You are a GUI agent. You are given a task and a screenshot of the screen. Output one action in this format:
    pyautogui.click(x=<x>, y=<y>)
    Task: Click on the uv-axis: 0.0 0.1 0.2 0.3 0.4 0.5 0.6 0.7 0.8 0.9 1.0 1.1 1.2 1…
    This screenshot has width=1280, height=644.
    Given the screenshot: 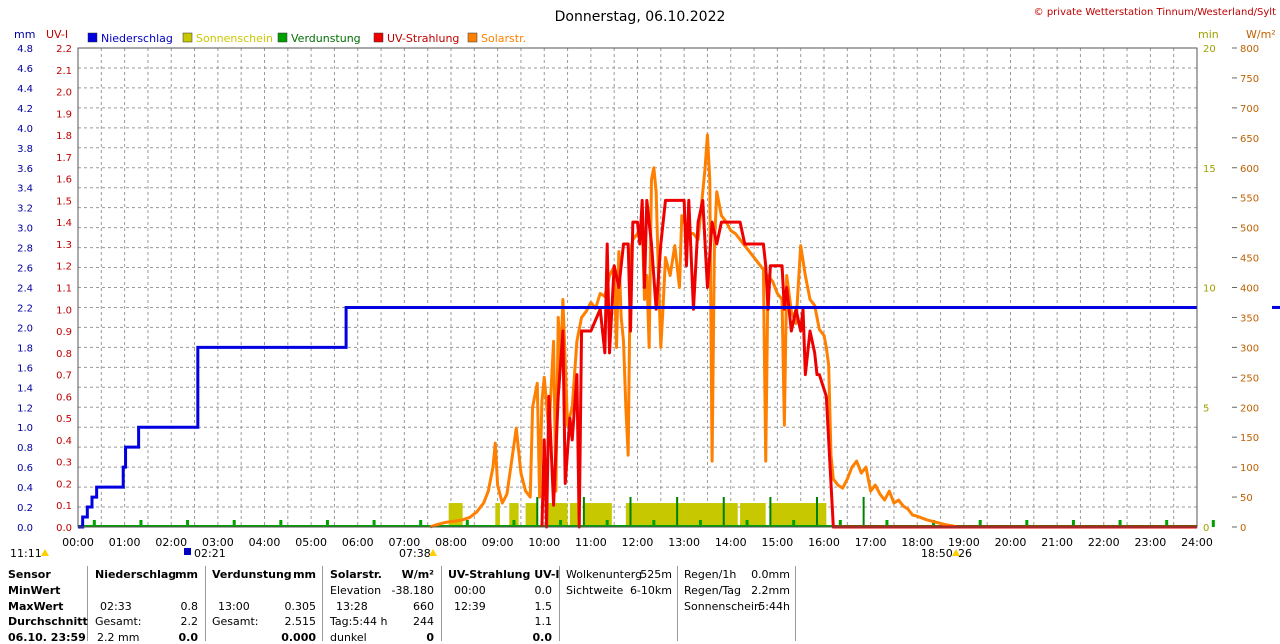 What is the action you would take?
    pyautogui.click(x=64, y=289)
    